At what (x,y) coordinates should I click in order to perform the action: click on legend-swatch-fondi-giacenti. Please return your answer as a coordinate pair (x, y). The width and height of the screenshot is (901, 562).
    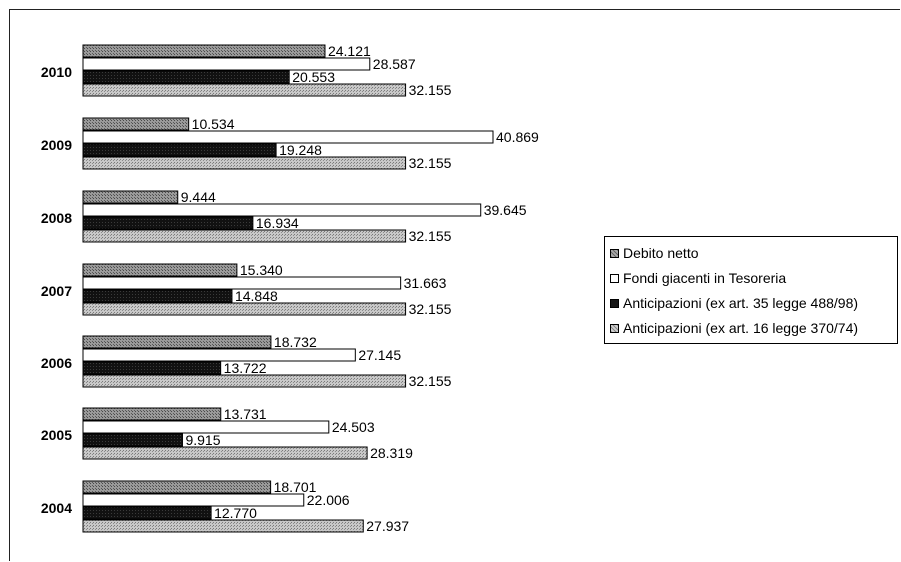
    Looking at the image, I should click on (614, 278).